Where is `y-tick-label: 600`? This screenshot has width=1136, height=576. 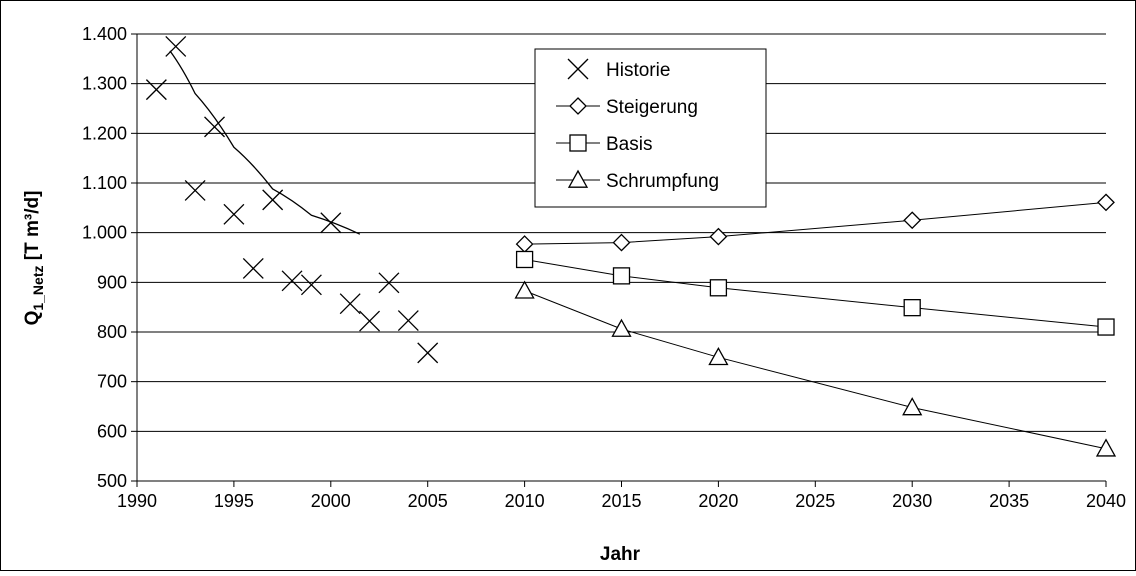 y-tick-label: 600 is located at coordinates (112, 431).